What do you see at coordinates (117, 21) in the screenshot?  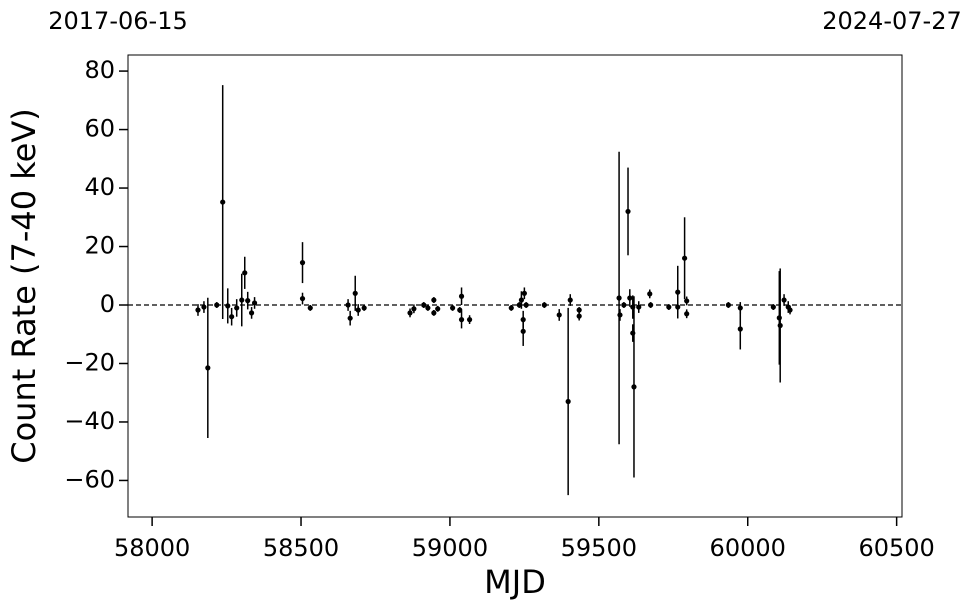 I see `top-tick-label: 2017-06-15` at bounding box center [117, 21].